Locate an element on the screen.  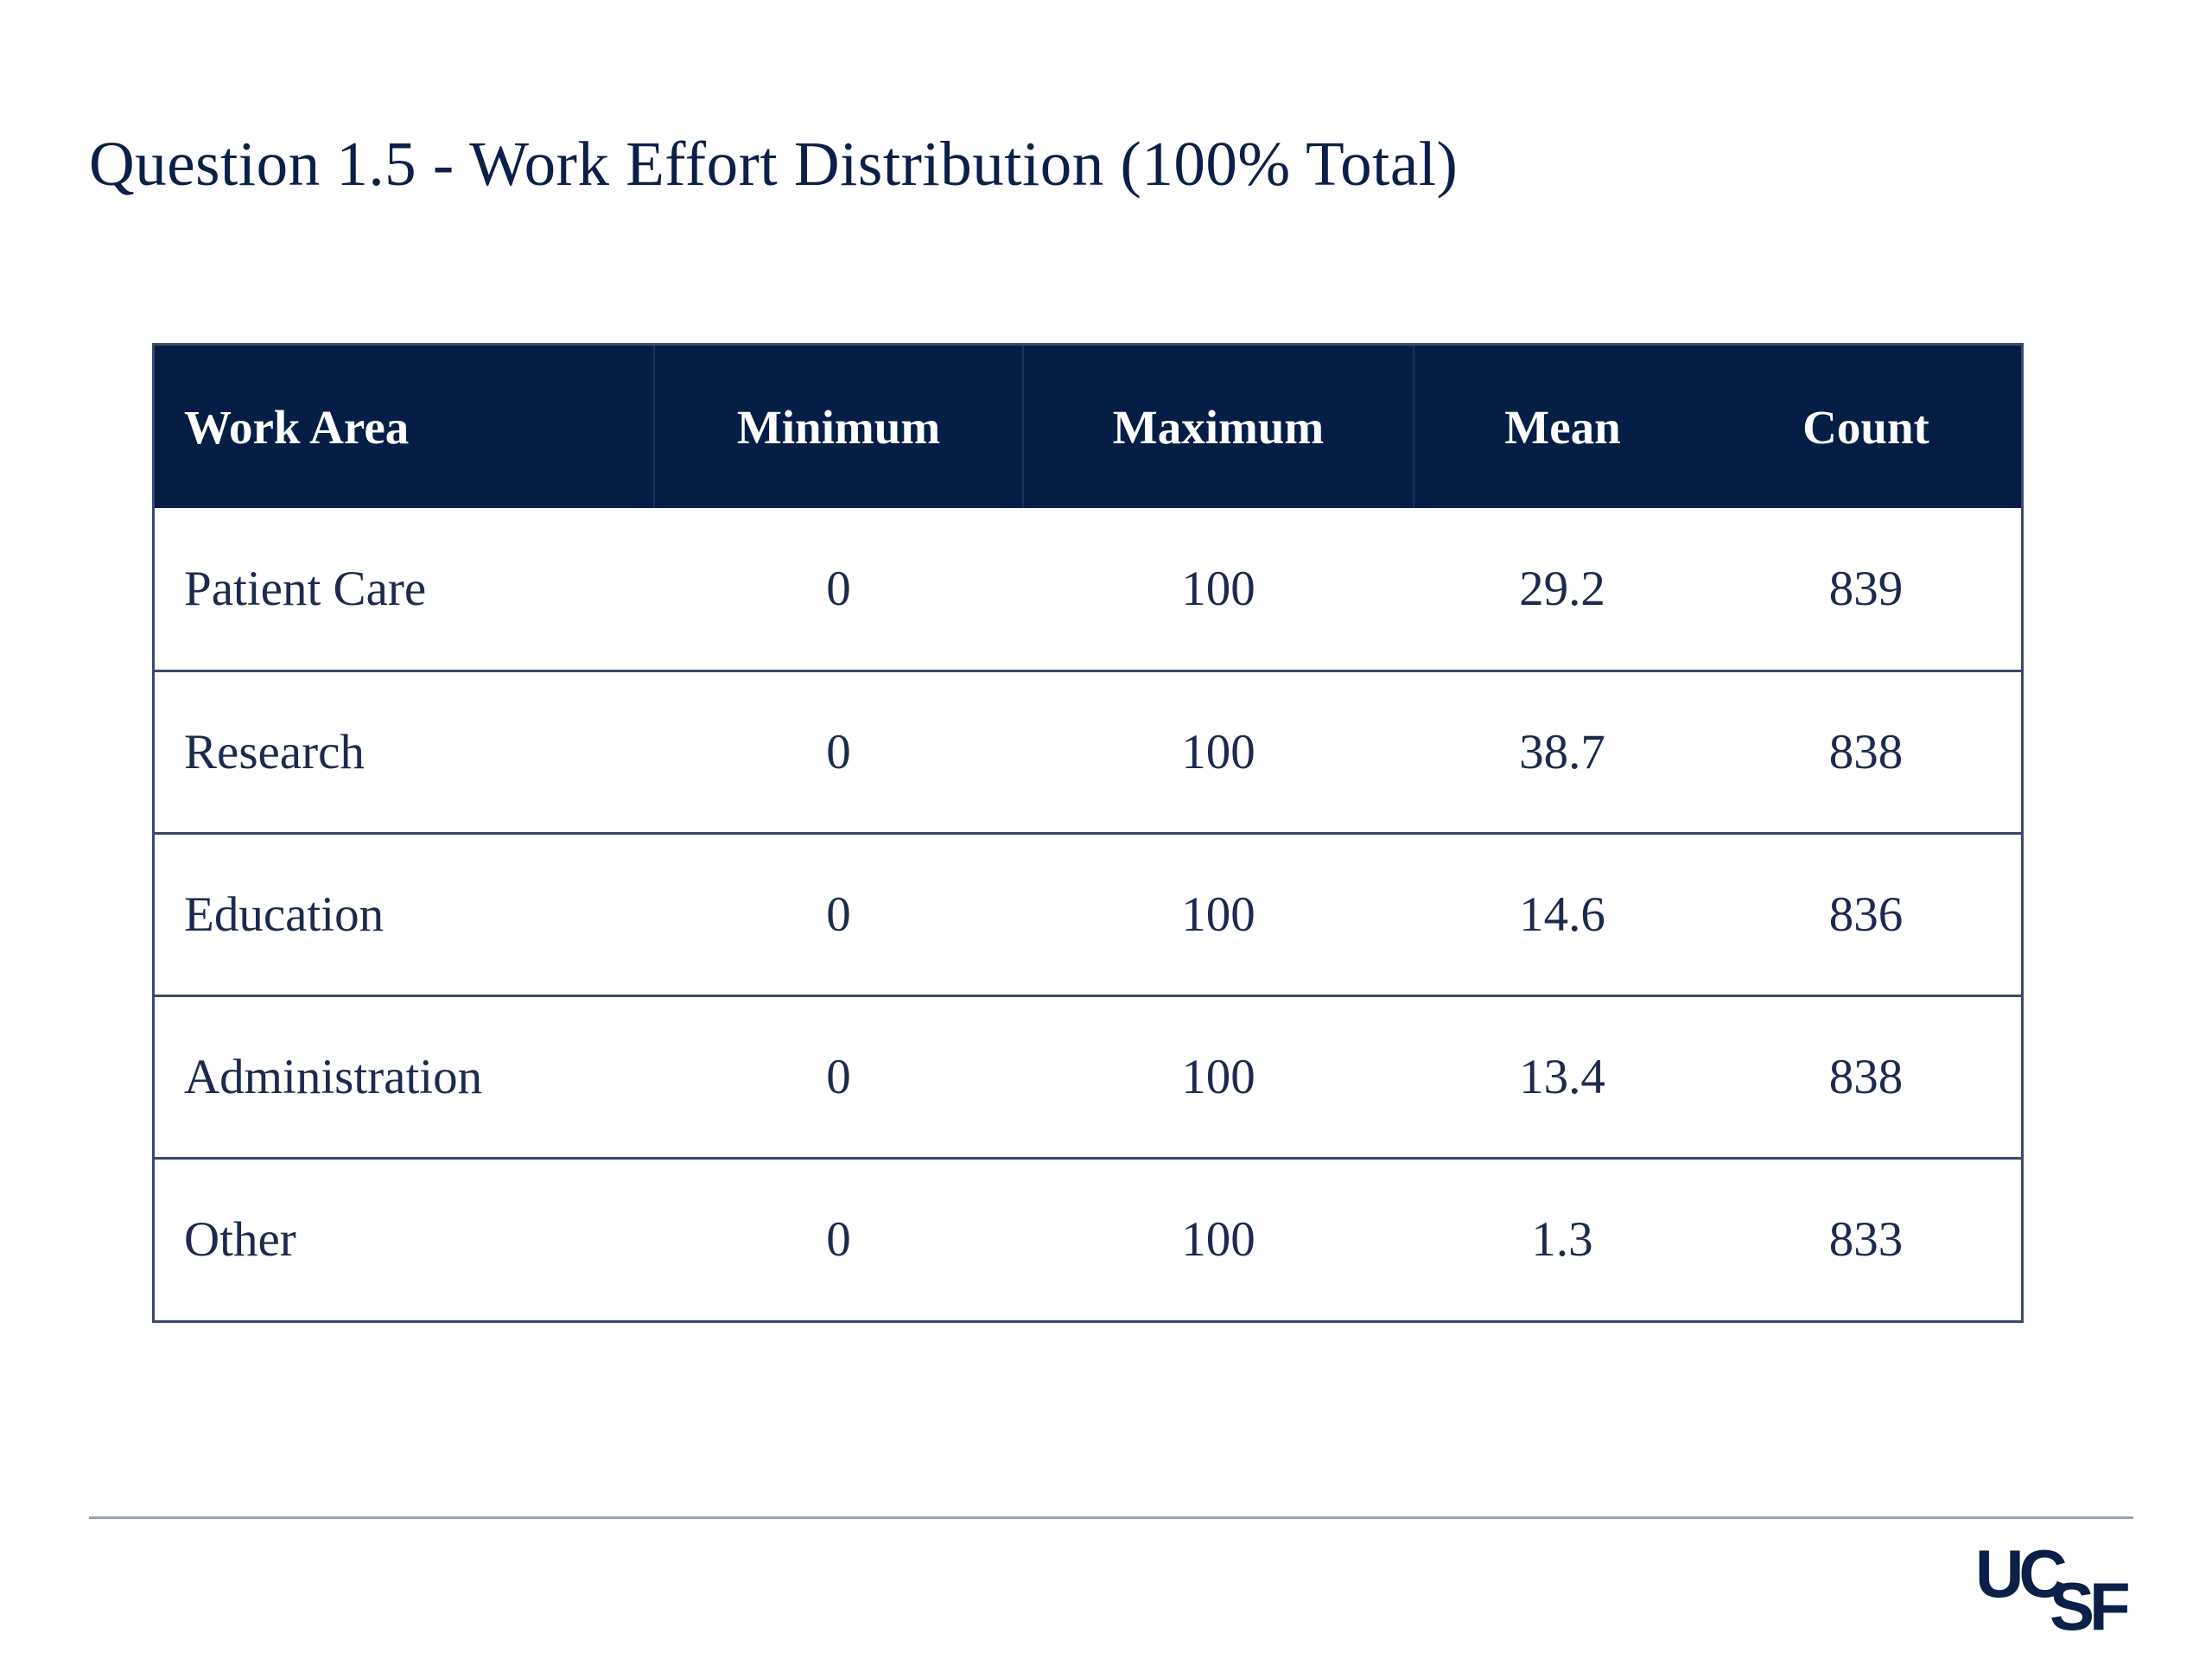
cell-count: 836 is located at coordinates (1866, 914).